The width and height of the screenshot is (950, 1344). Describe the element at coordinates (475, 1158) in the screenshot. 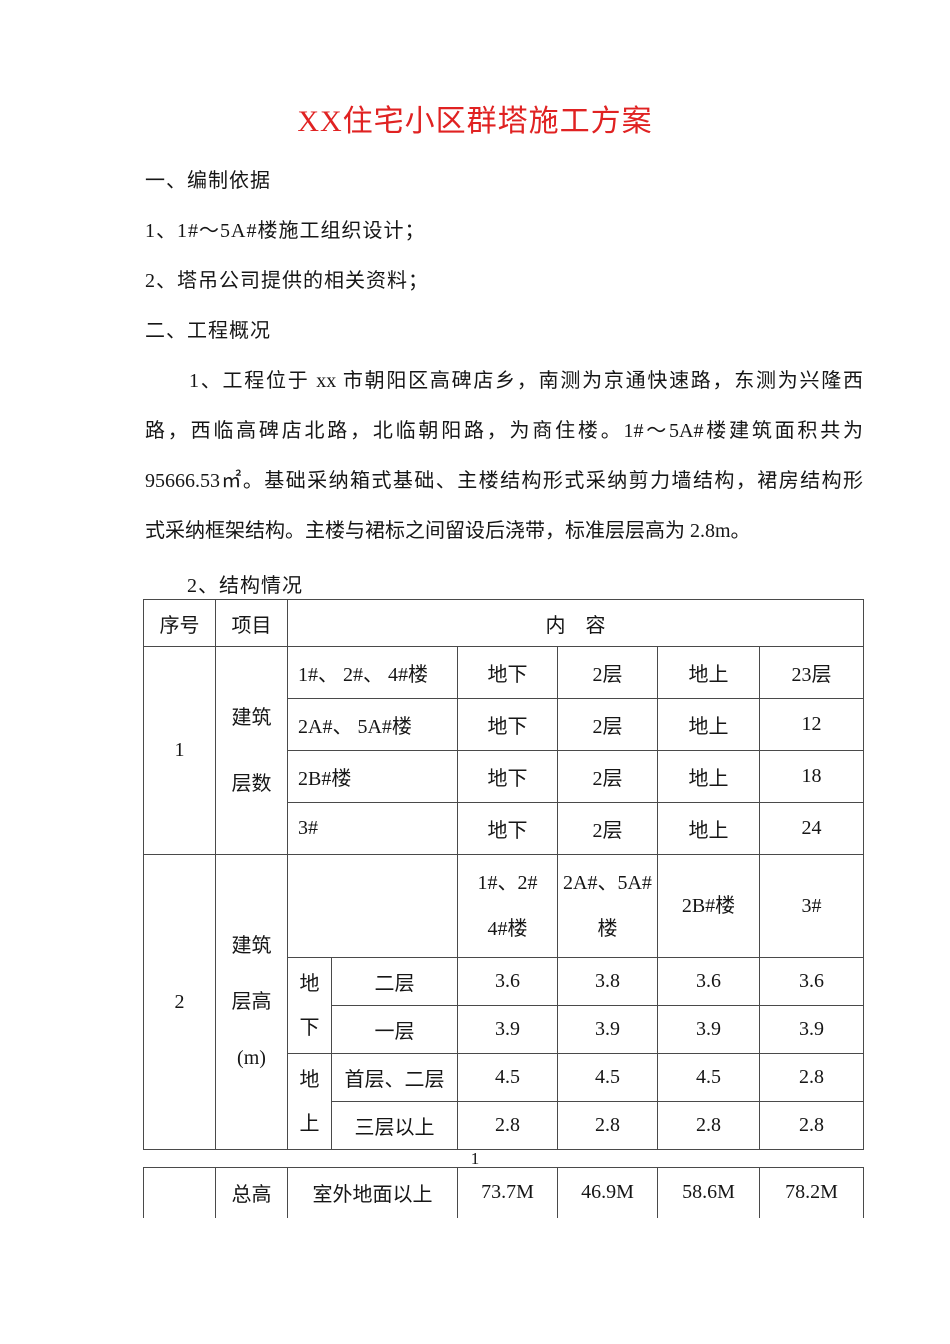

I see `page-number: 1` at that location.